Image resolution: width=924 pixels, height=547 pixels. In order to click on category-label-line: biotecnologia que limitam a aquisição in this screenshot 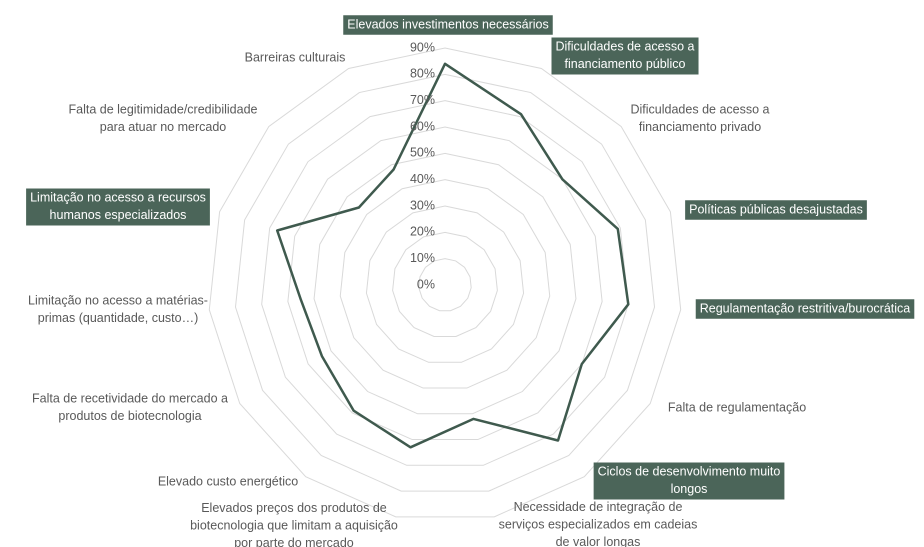, I will do `click(294, 525)`.